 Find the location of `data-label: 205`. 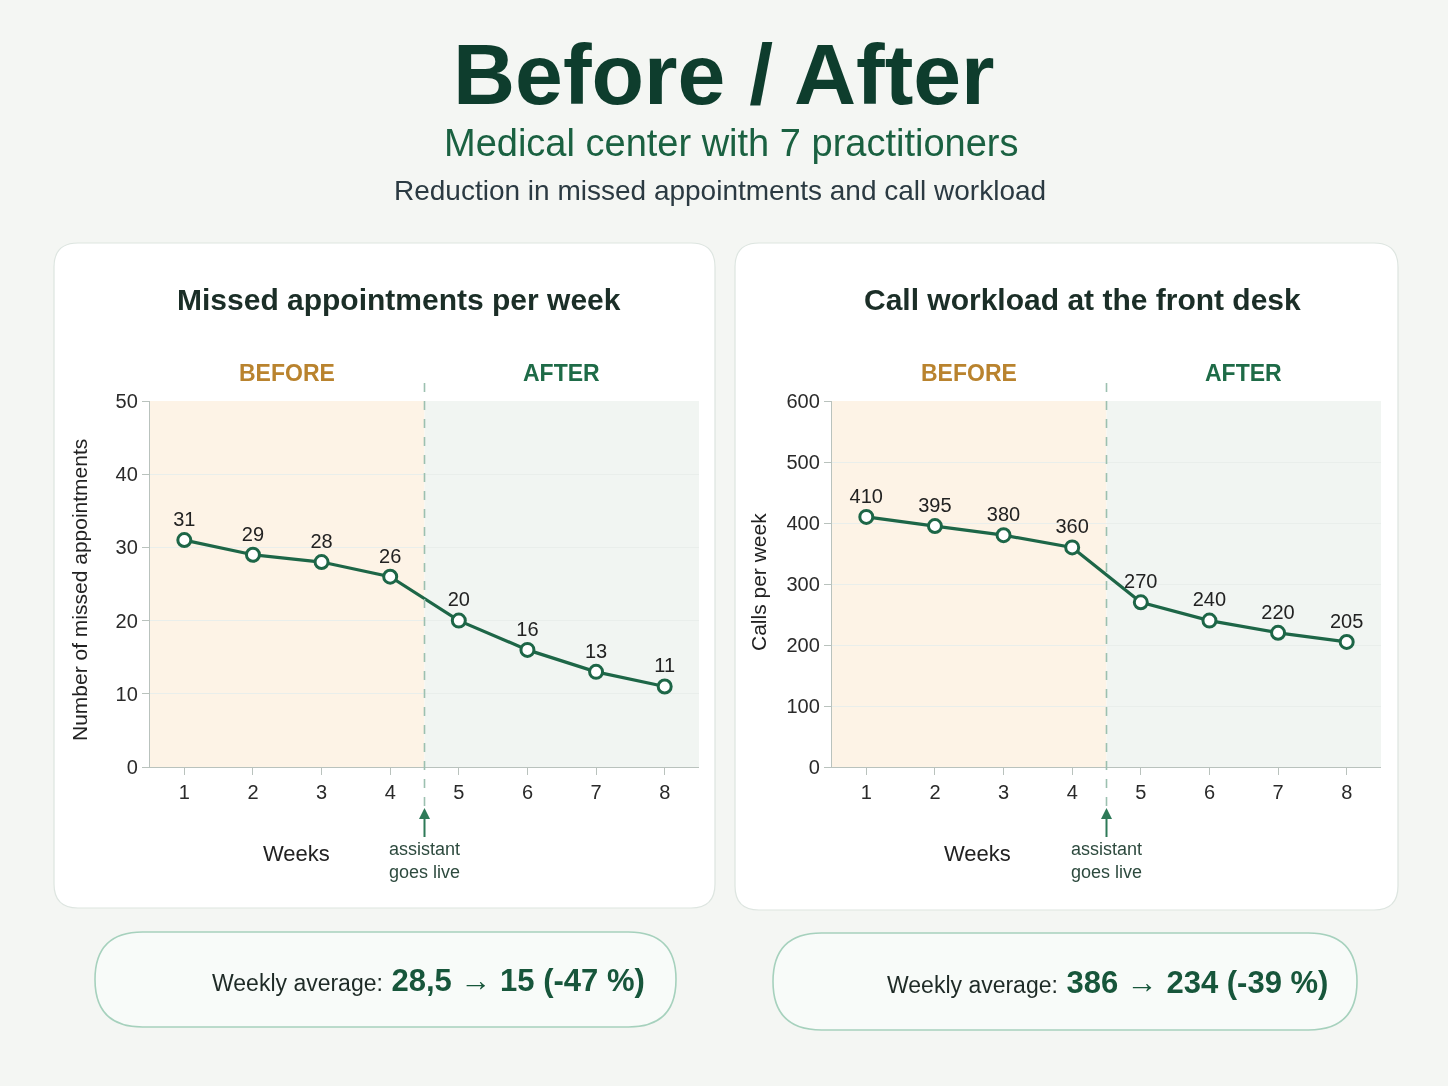

data-label: 205 is located at coordinates (1347, 620).